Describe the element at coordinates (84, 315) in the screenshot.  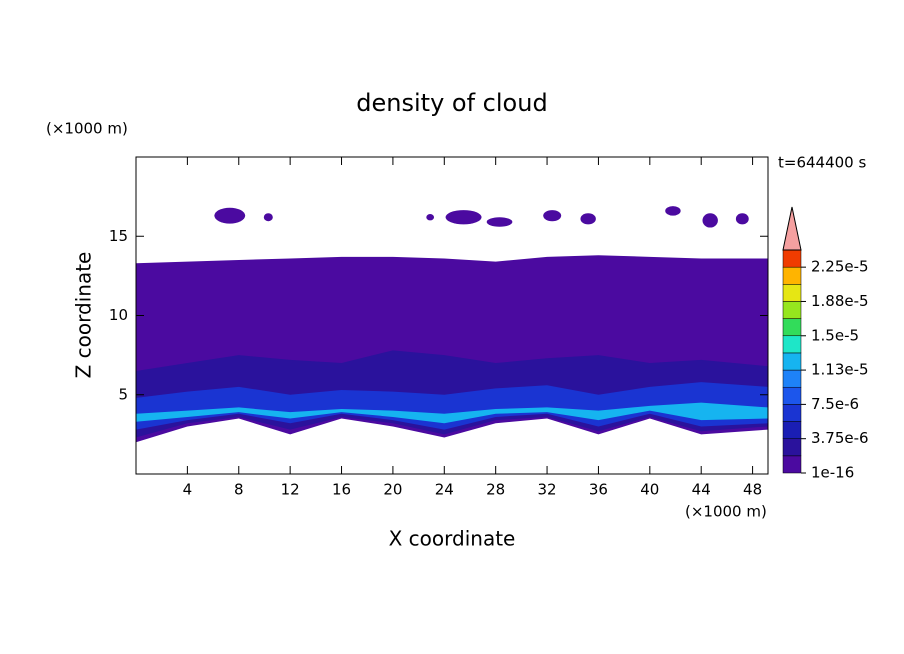
I see `y-axis-label: Z coordinate` at that location.